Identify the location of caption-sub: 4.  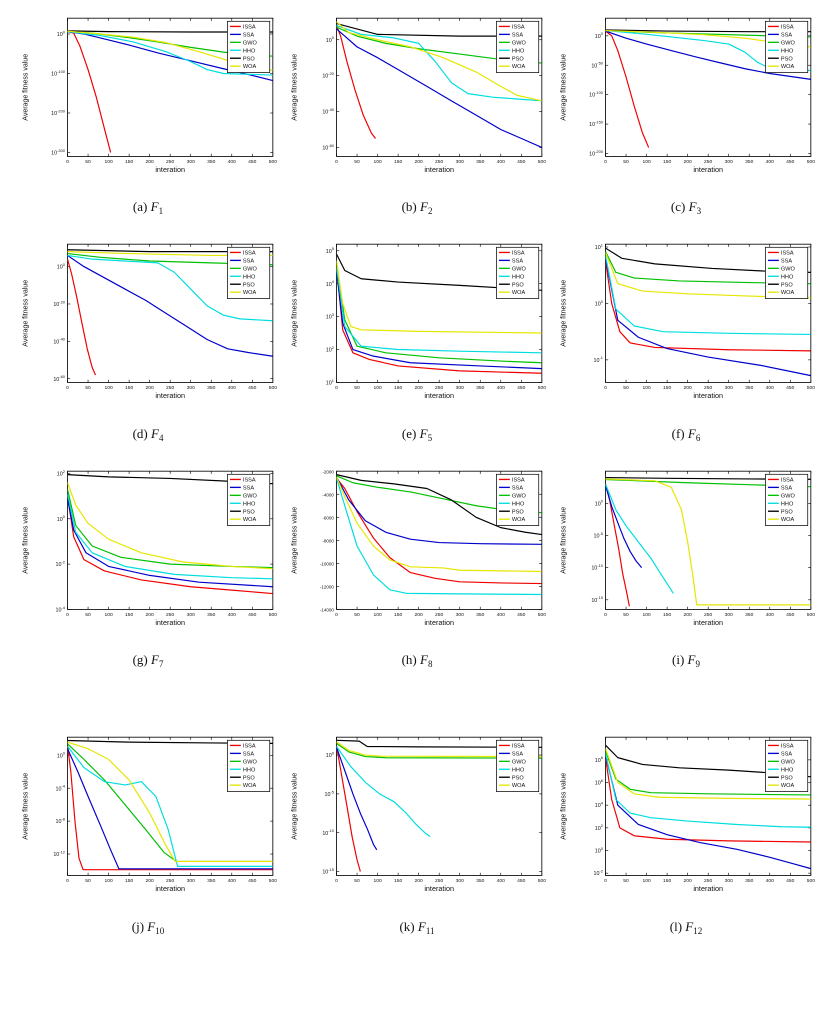
(161, 437).